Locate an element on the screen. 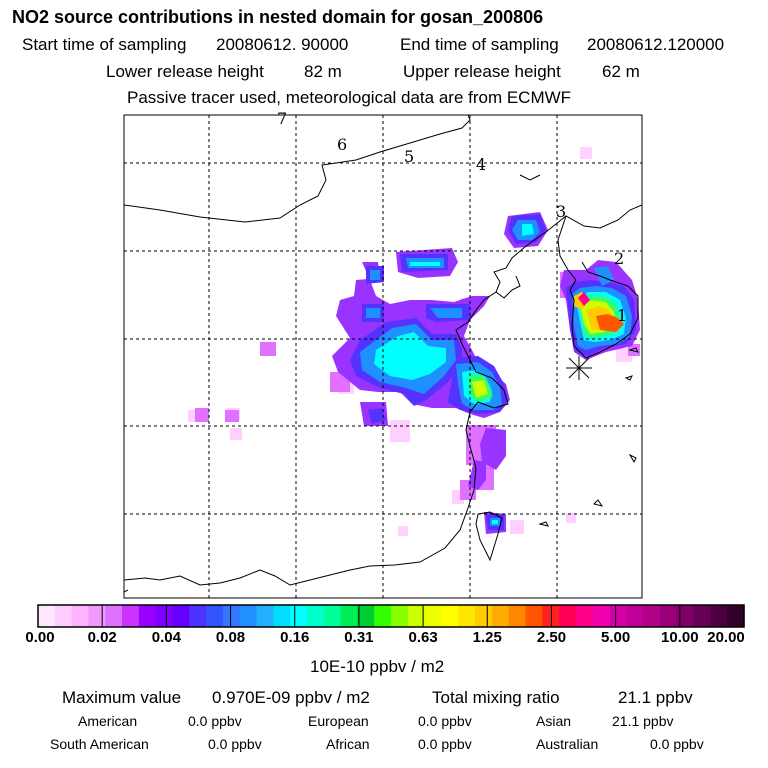 The height and width of the screenshot is (768, 768). colorbar-tick-label: 20.00 is located at coordinates (726, 637).